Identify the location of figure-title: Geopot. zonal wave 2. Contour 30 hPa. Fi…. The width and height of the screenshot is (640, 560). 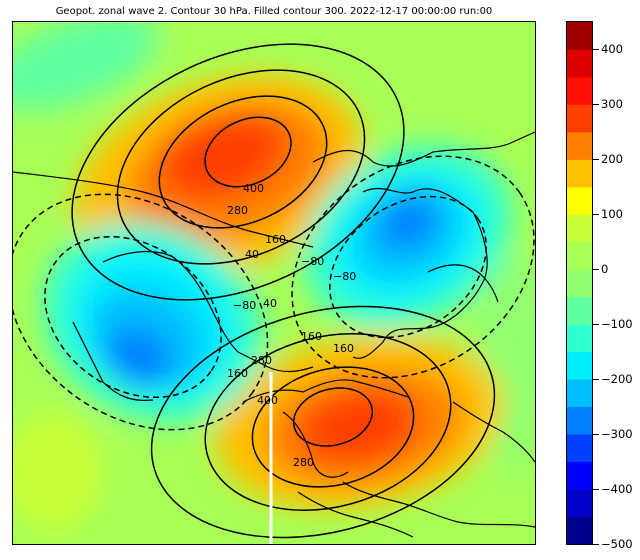
(274, 11).